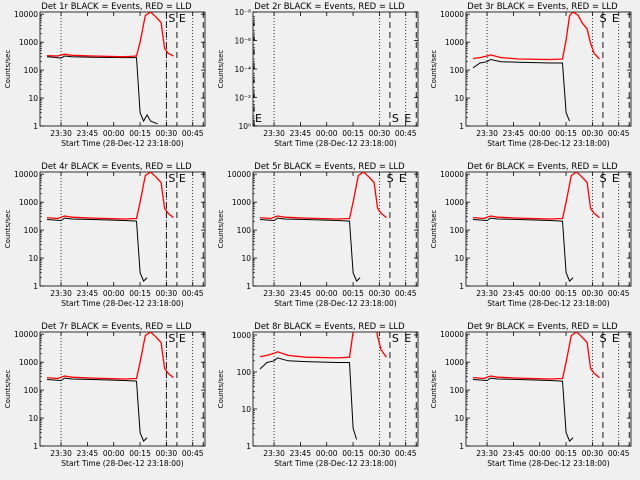  Describe the element at coordinates (116, 327) in the screenshot. I see `panel-title: Det 7r BLACK = Events, RED = LLD` at that location.